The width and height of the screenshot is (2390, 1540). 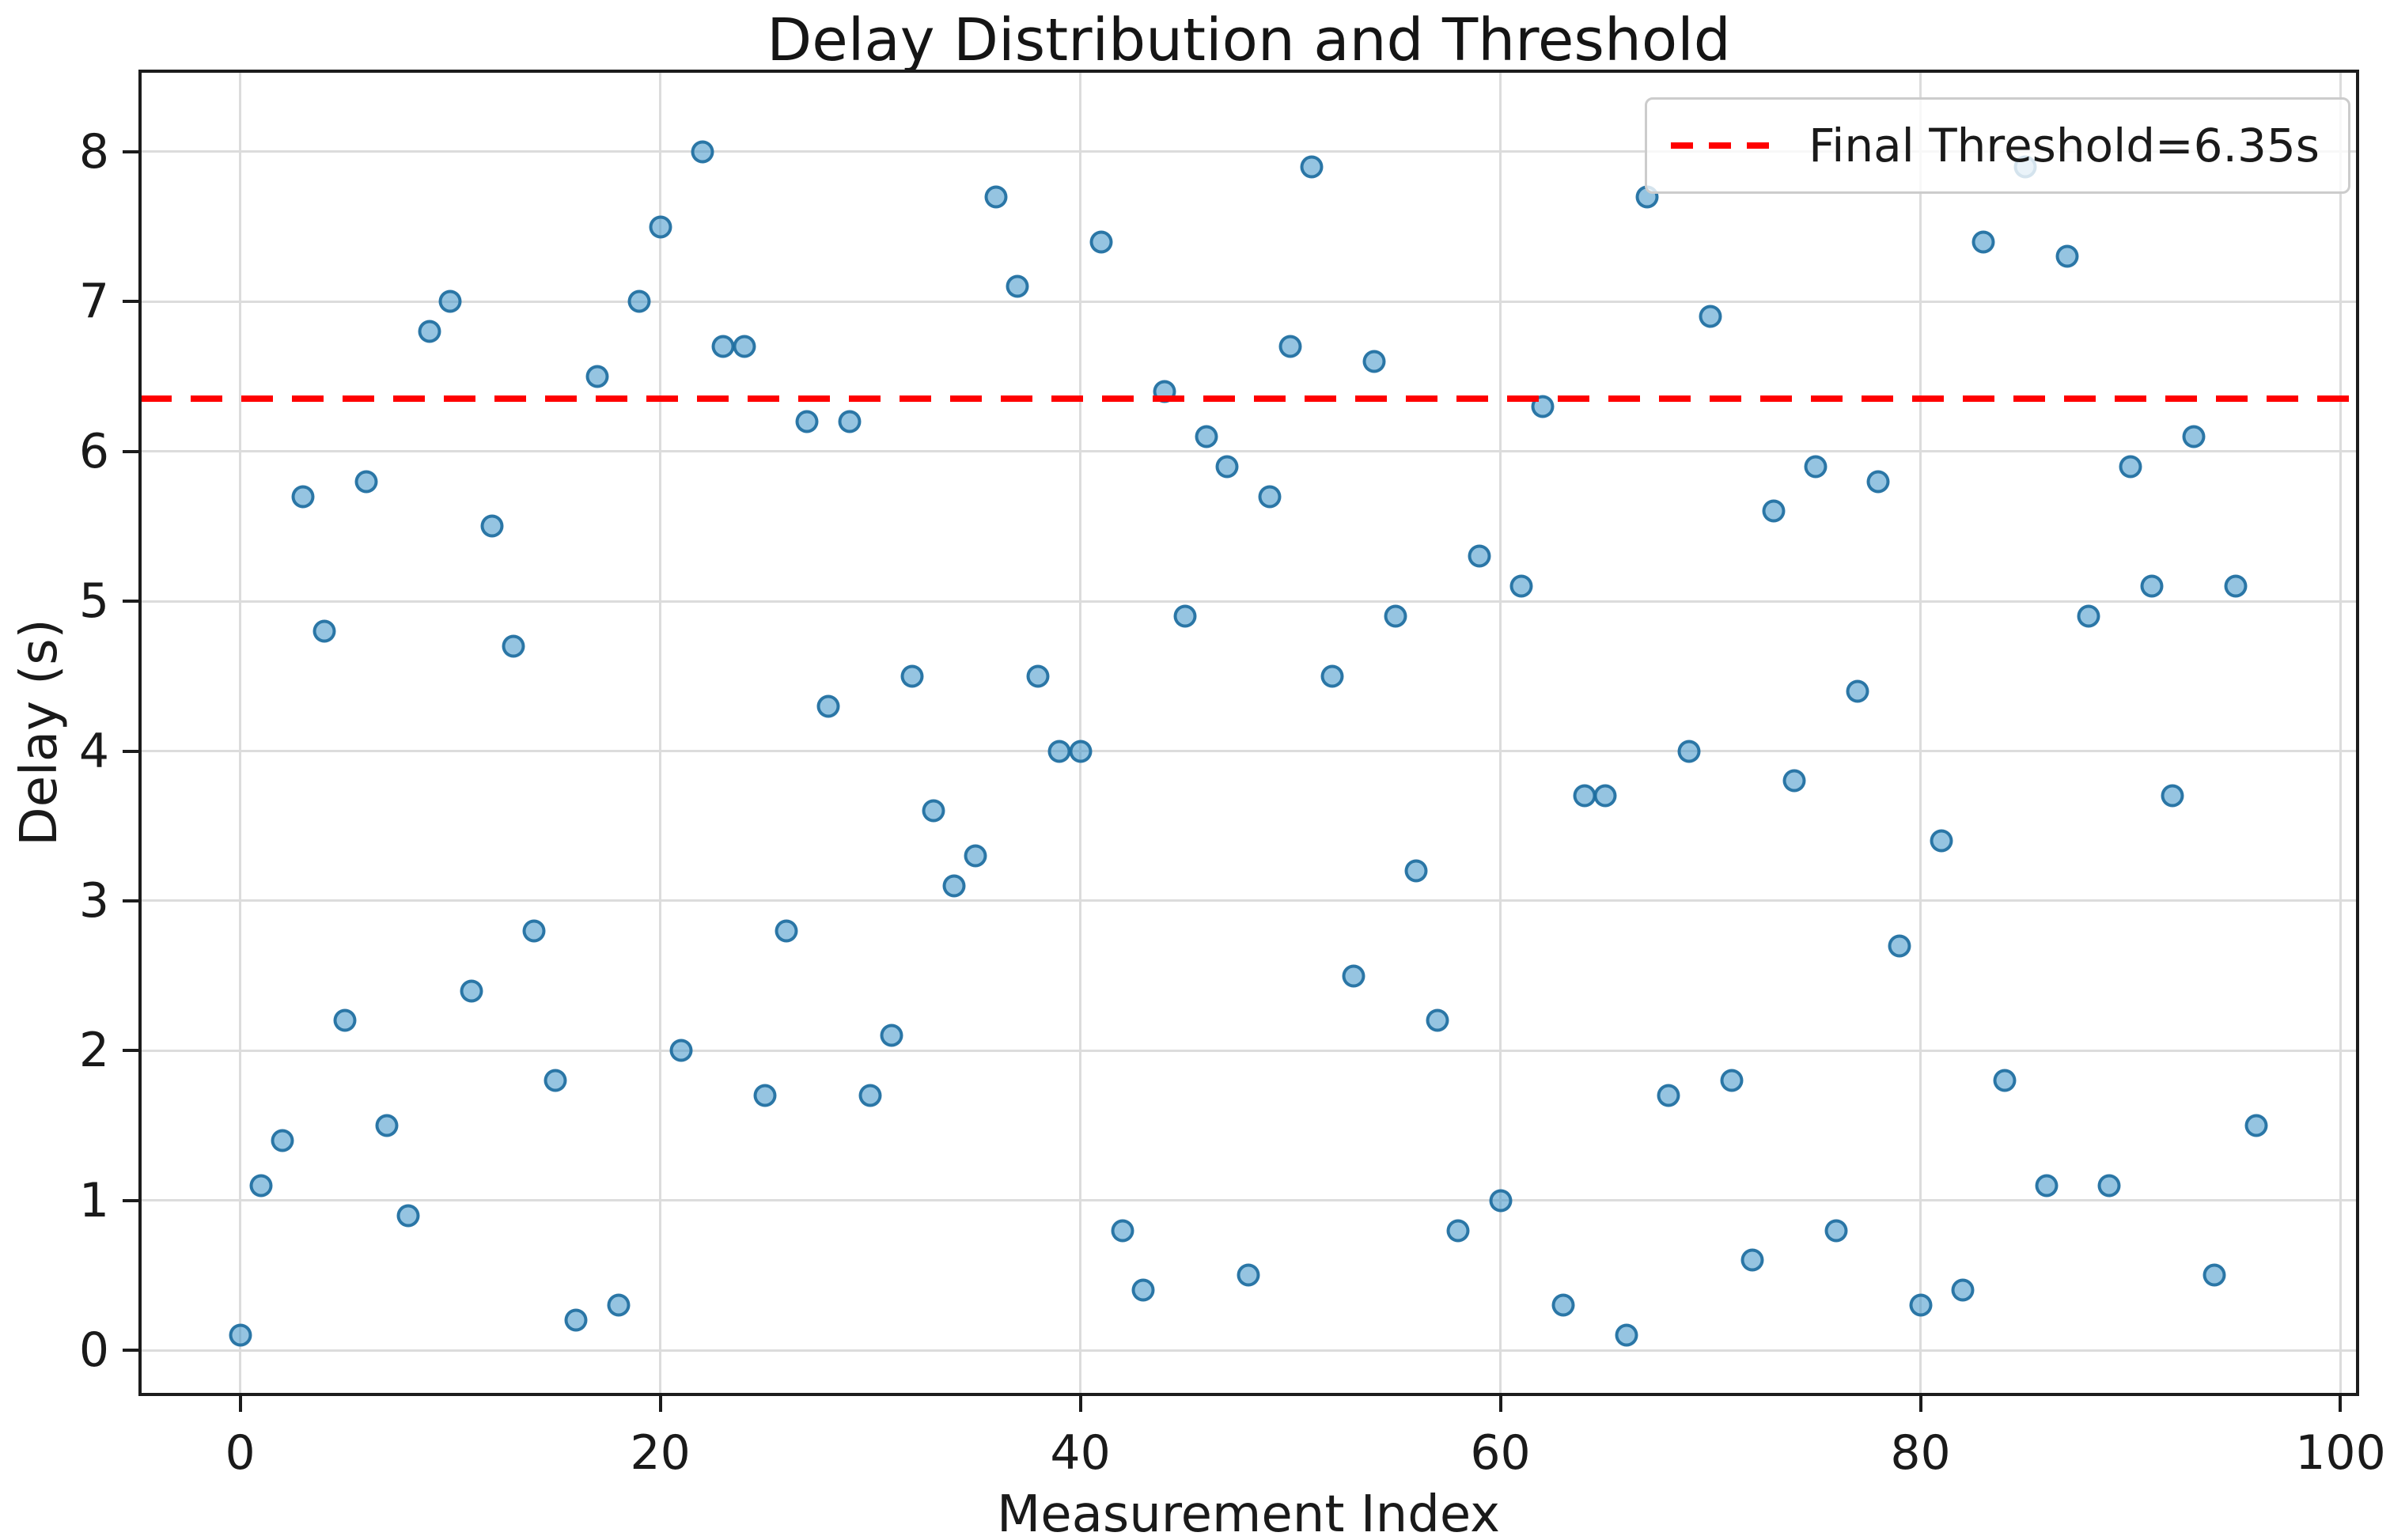 I want to click on y-tick-label: 7, so click(x=93, y=302).